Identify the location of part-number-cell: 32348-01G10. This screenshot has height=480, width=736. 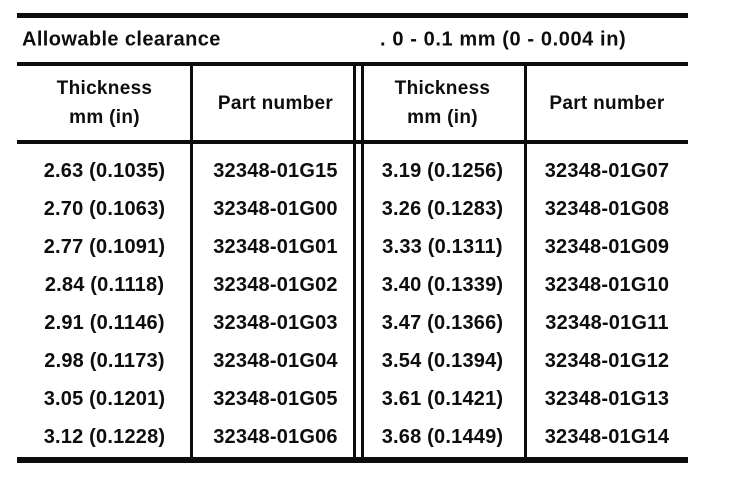
(607, 284).